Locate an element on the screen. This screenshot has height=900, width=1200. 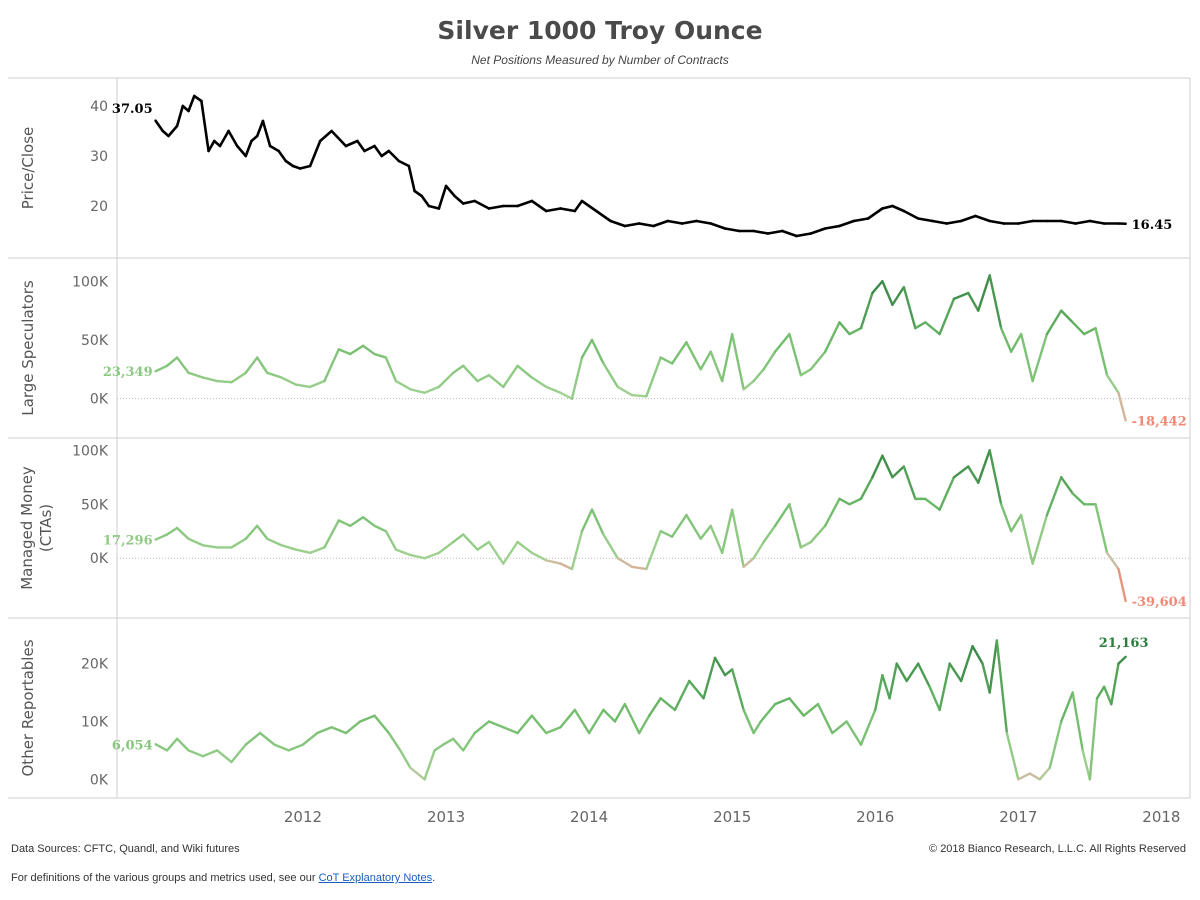
y-tick-label: 40 is located at coordinates (99, 107).